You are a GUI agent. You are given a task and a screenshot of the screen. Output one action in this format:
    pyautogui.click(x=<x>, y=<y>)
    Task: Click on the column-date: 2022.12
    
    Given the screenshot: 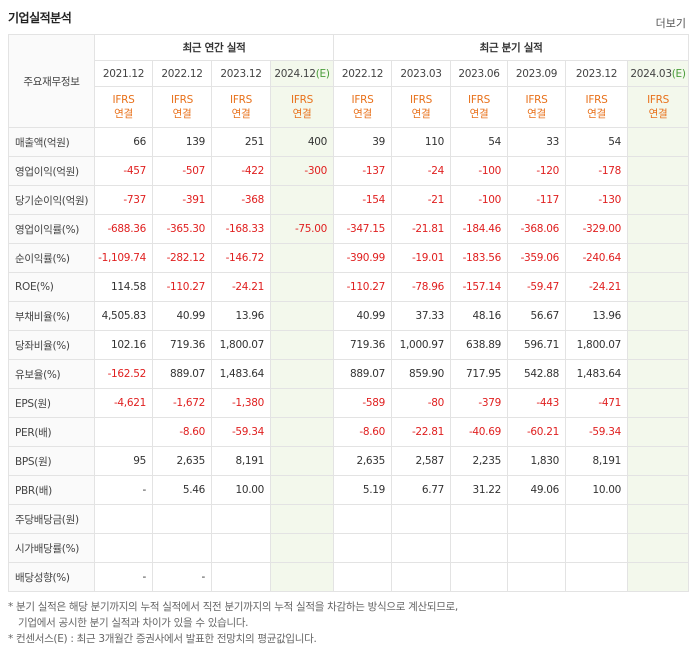 What is the action you would take?
    pyautogui.click(x=182, y=73)
    